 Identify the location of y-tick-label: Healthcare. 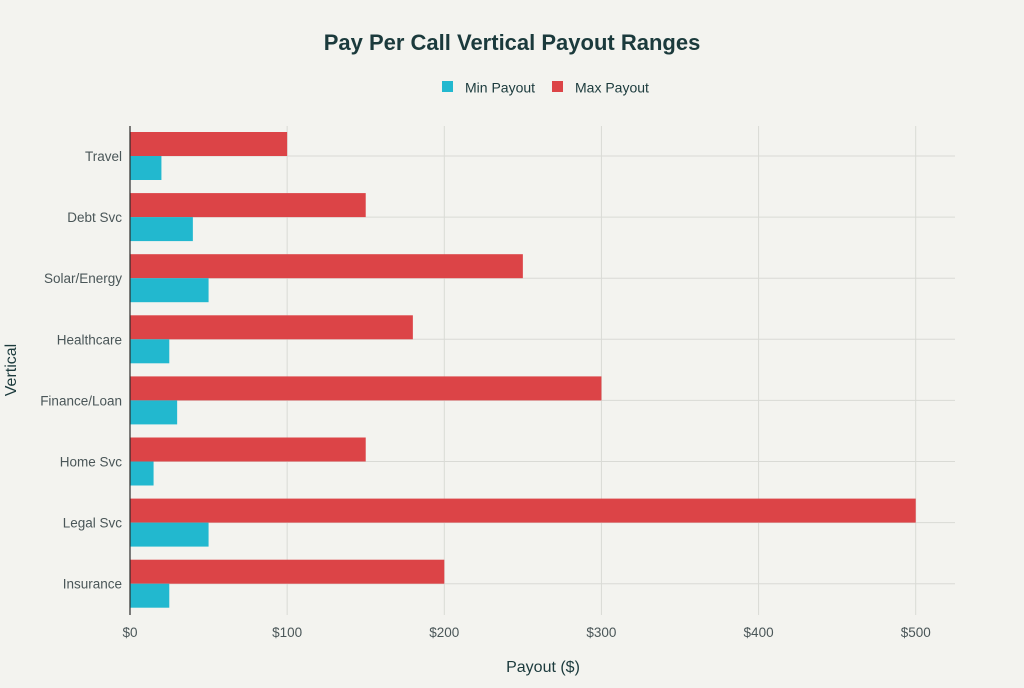
(89, 339).